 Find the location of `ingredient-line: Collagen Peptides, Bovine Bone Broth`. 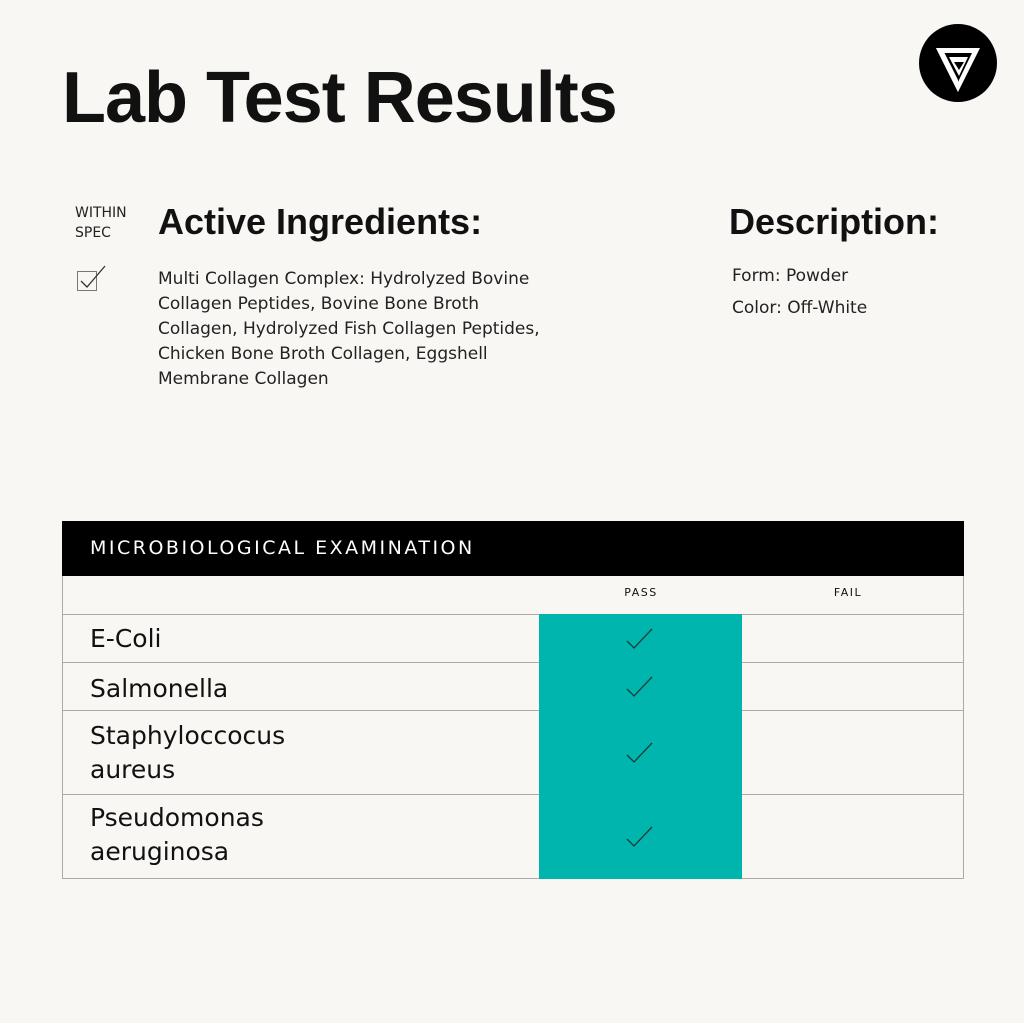

ingredient-line: Collagen Peptides, Bovine Bone Broth is located at coordinates (319, 304).